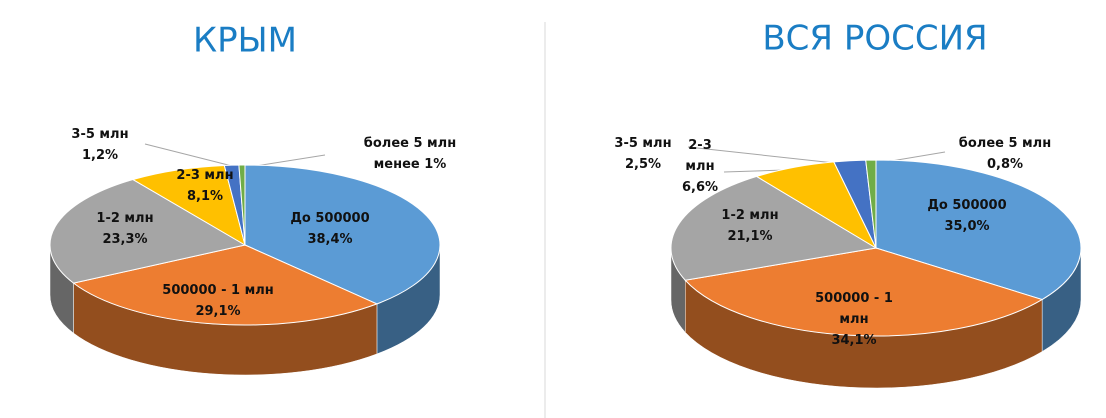  I want to click on label-value: 21,1%, so click(750, 236).